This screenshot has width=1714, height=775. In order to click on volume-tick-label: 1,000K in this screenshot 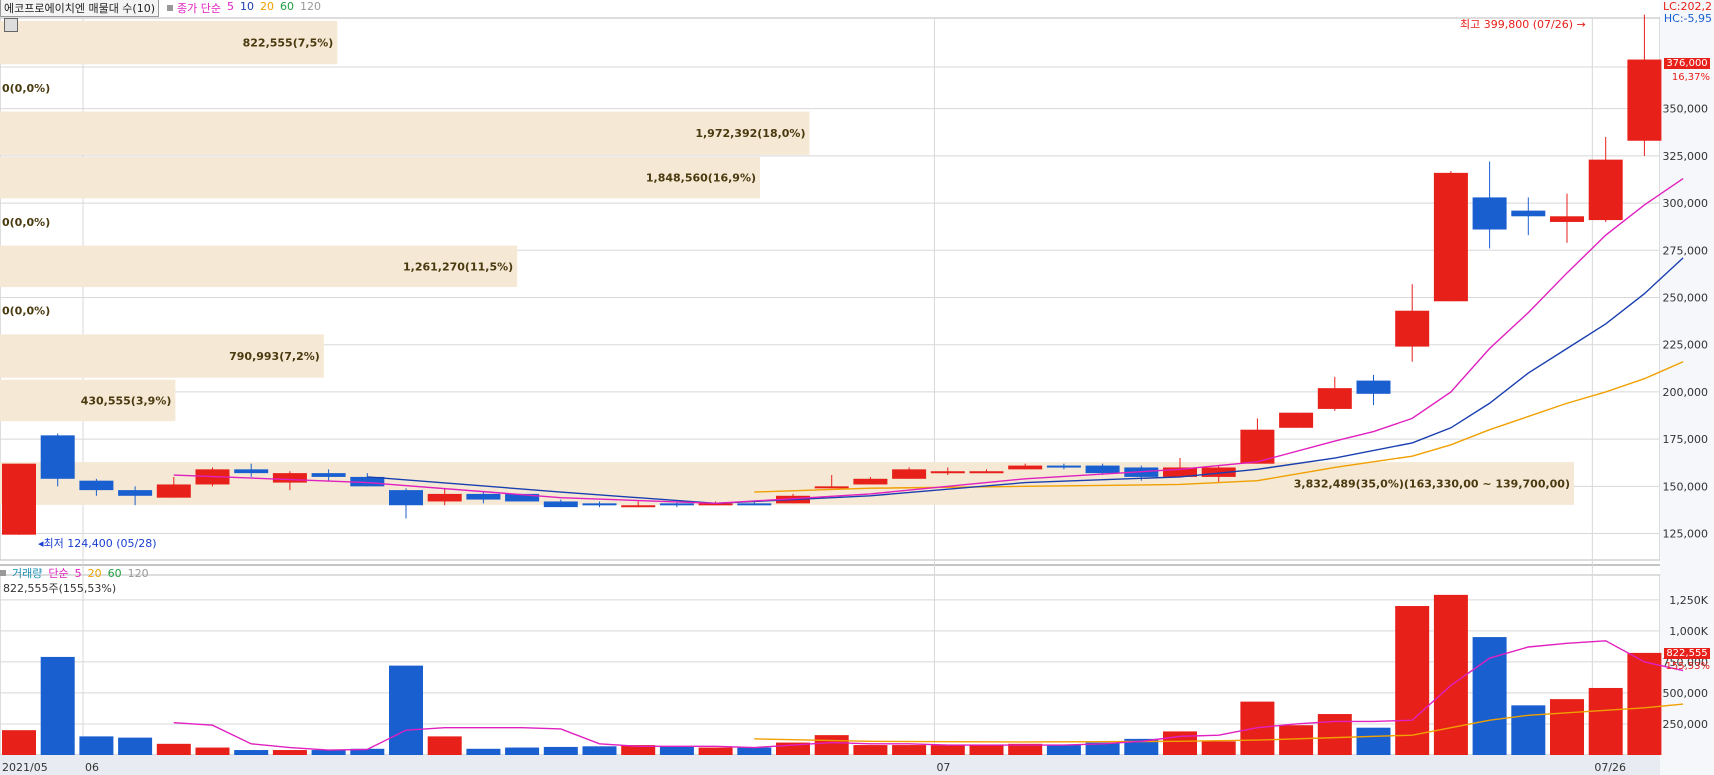, I will do `click(1688, 631)`.